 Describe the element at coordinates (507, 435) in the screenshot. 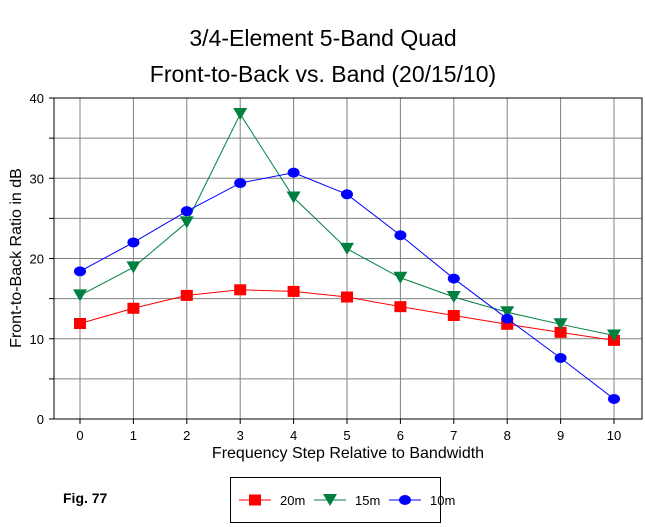

I see `x-tick-label: 8` at that location.